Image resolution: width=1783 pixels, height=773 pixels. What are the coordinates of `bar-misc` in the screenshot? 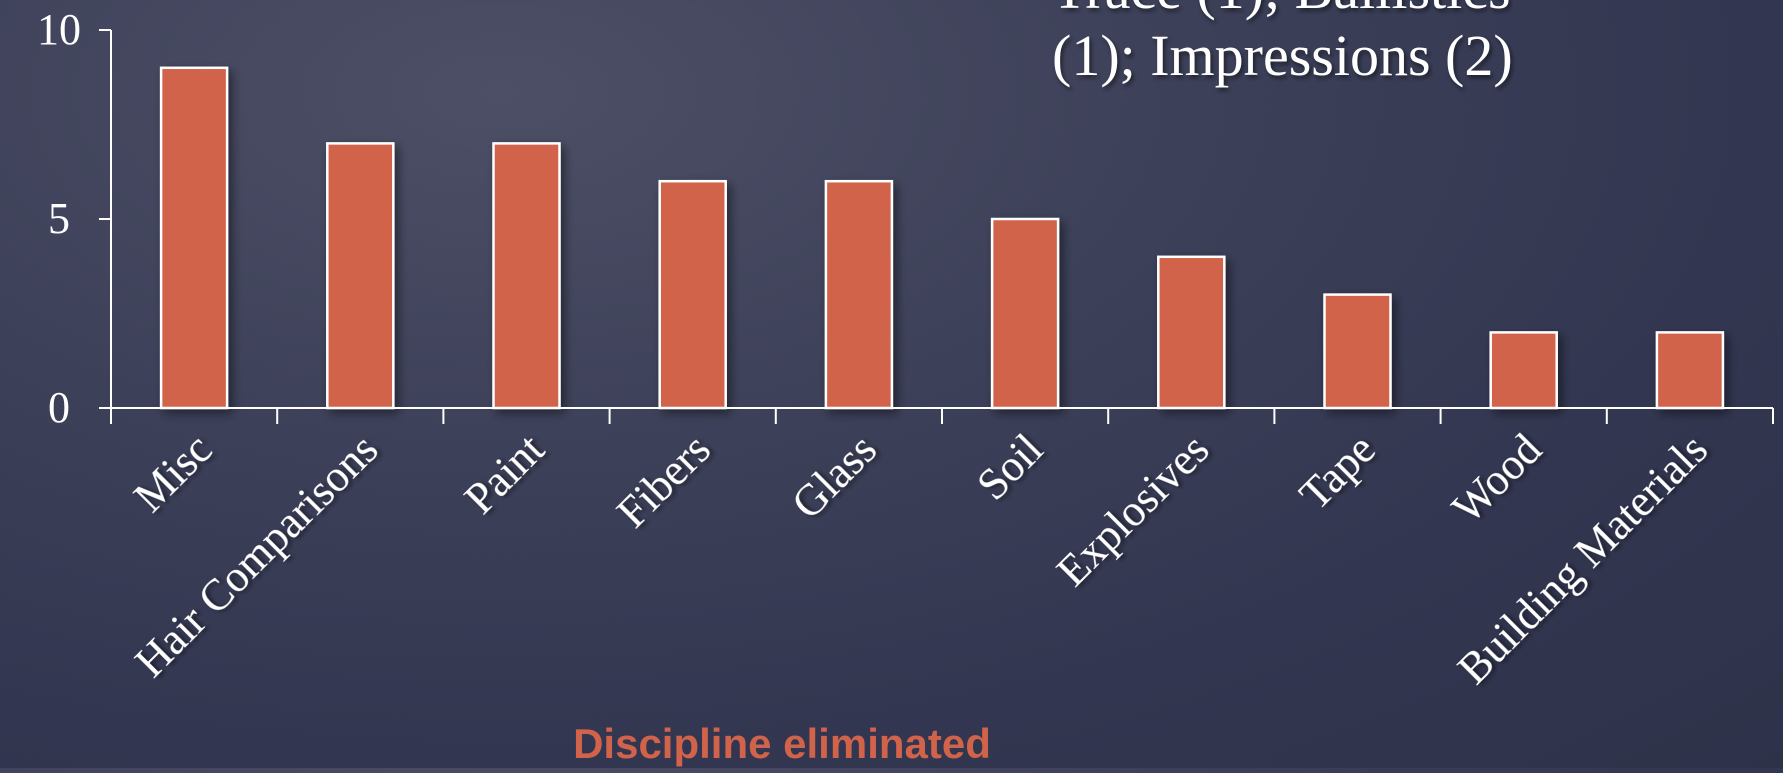 It's located at (194, 238).